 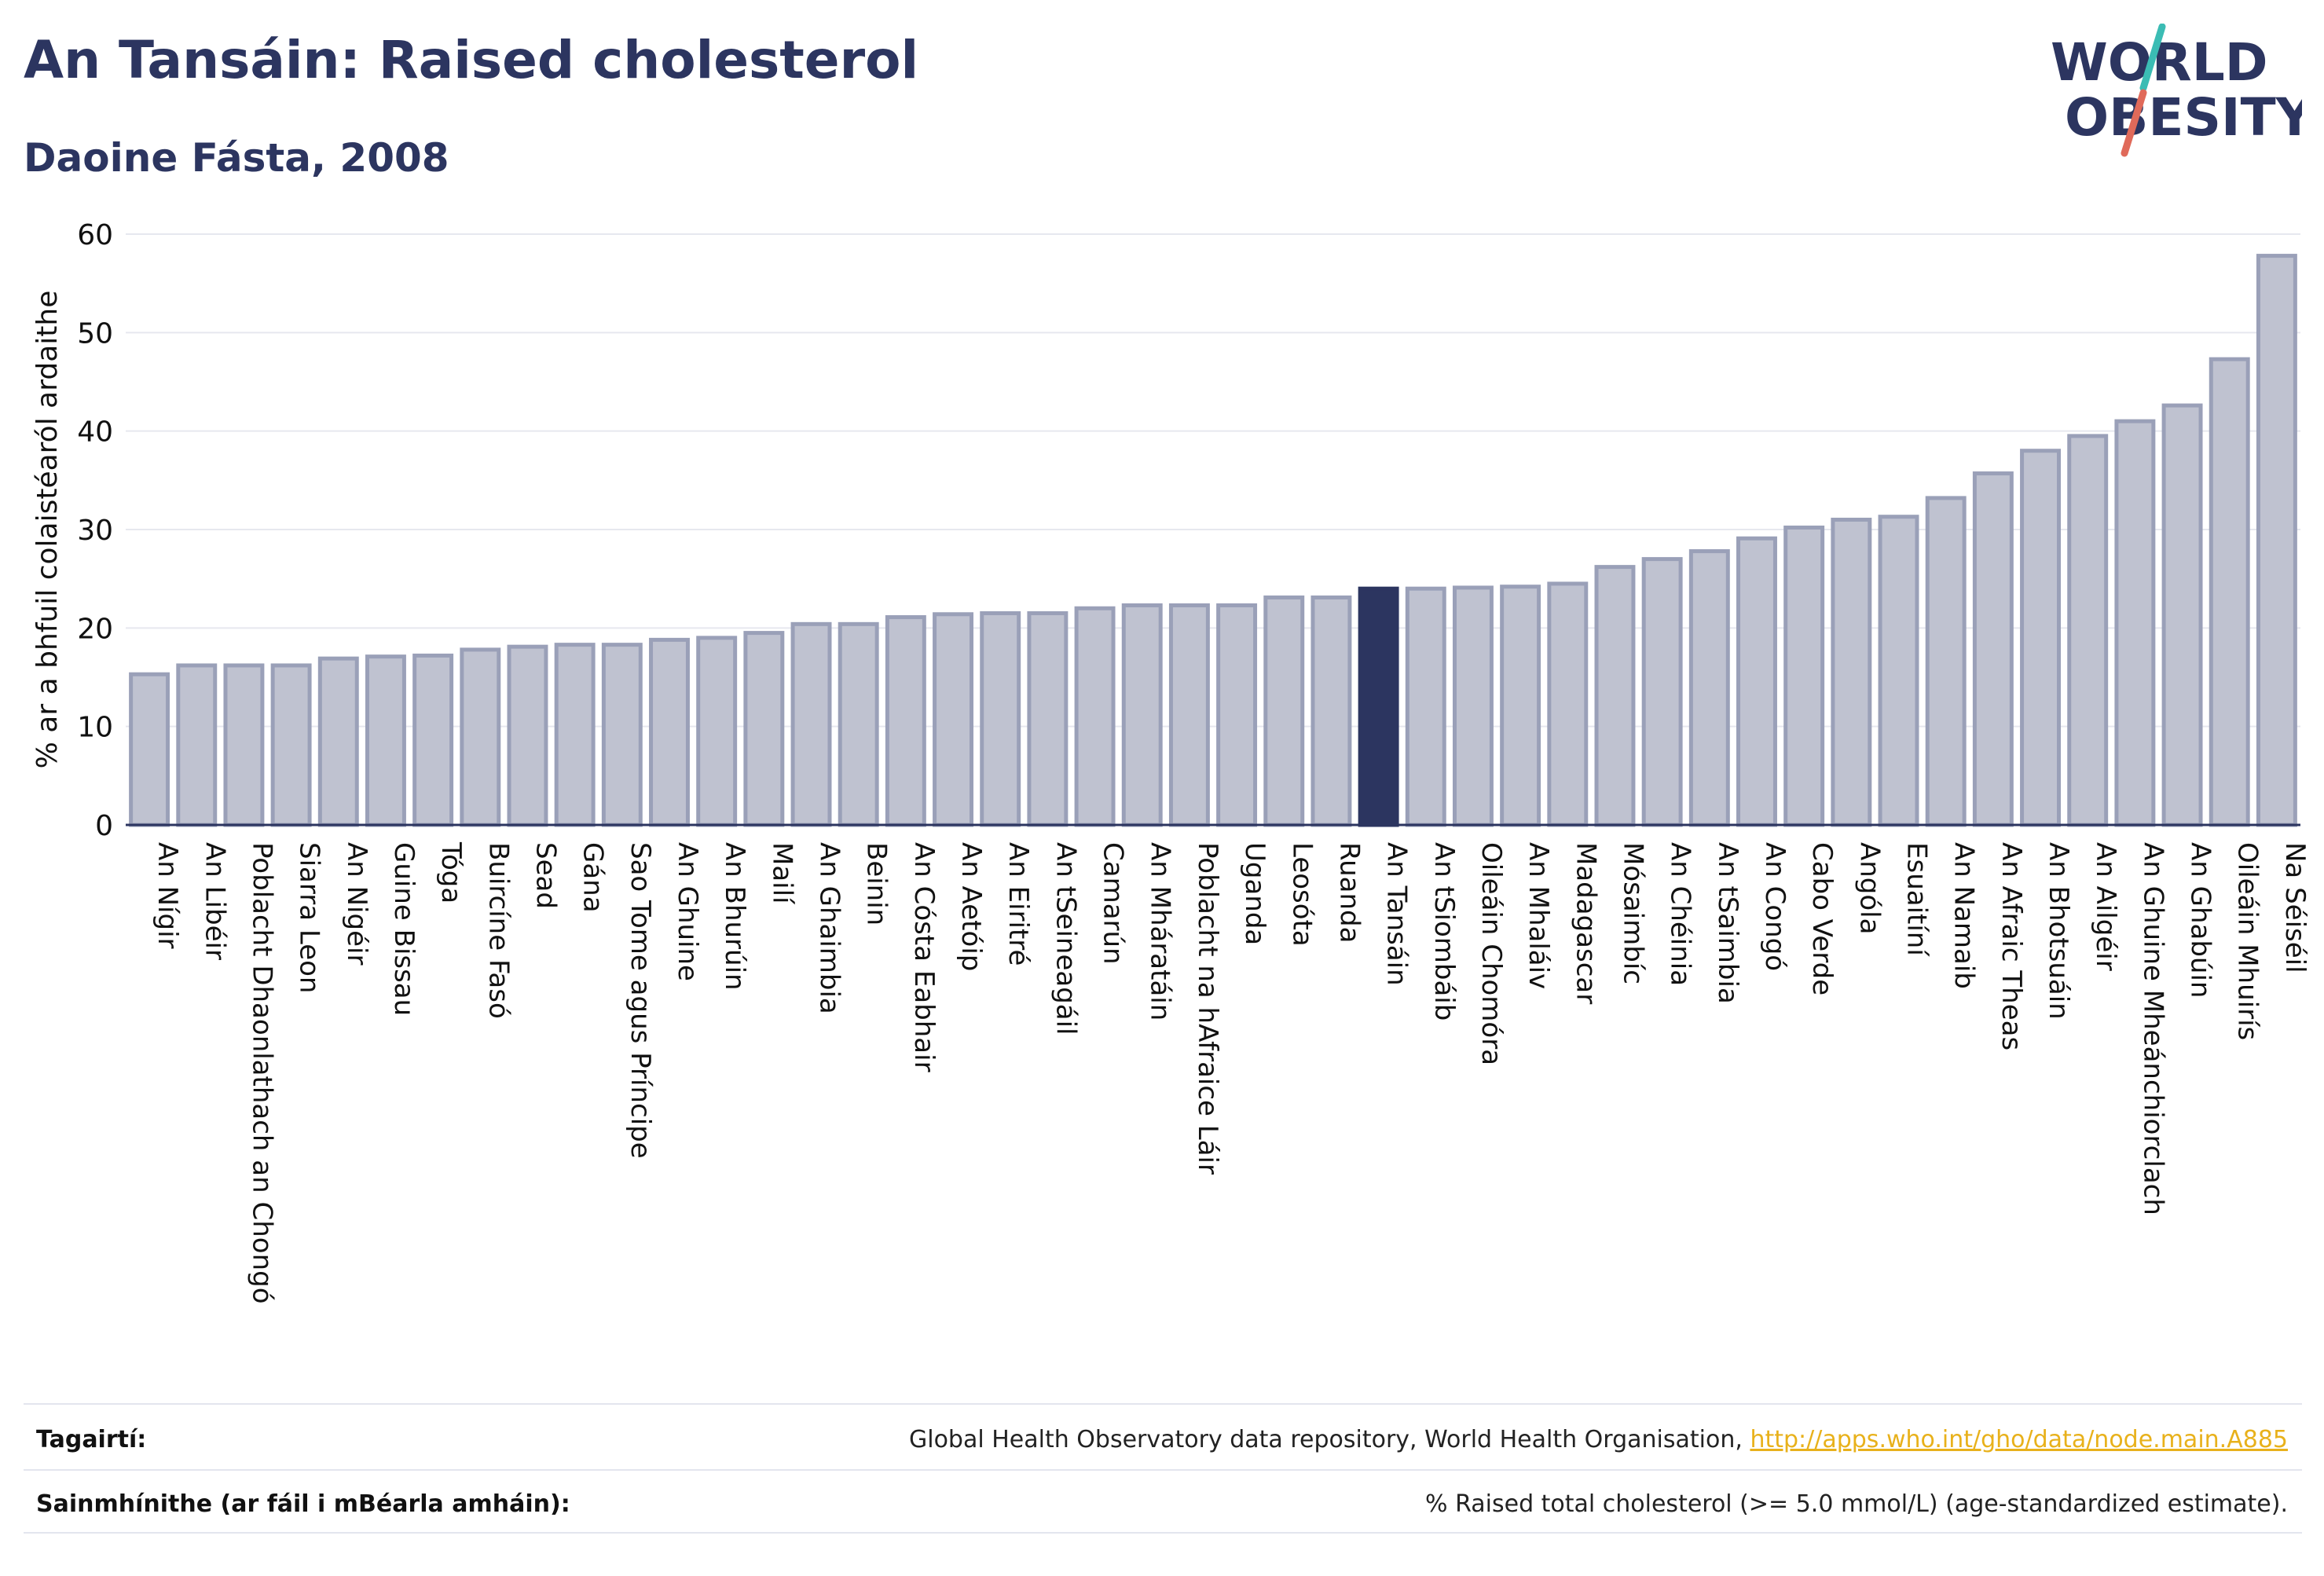 What do you see at coordinates (95, 629) in the screenshot?
I see `y-tick-label: 20` at bounding box center [95, 629].